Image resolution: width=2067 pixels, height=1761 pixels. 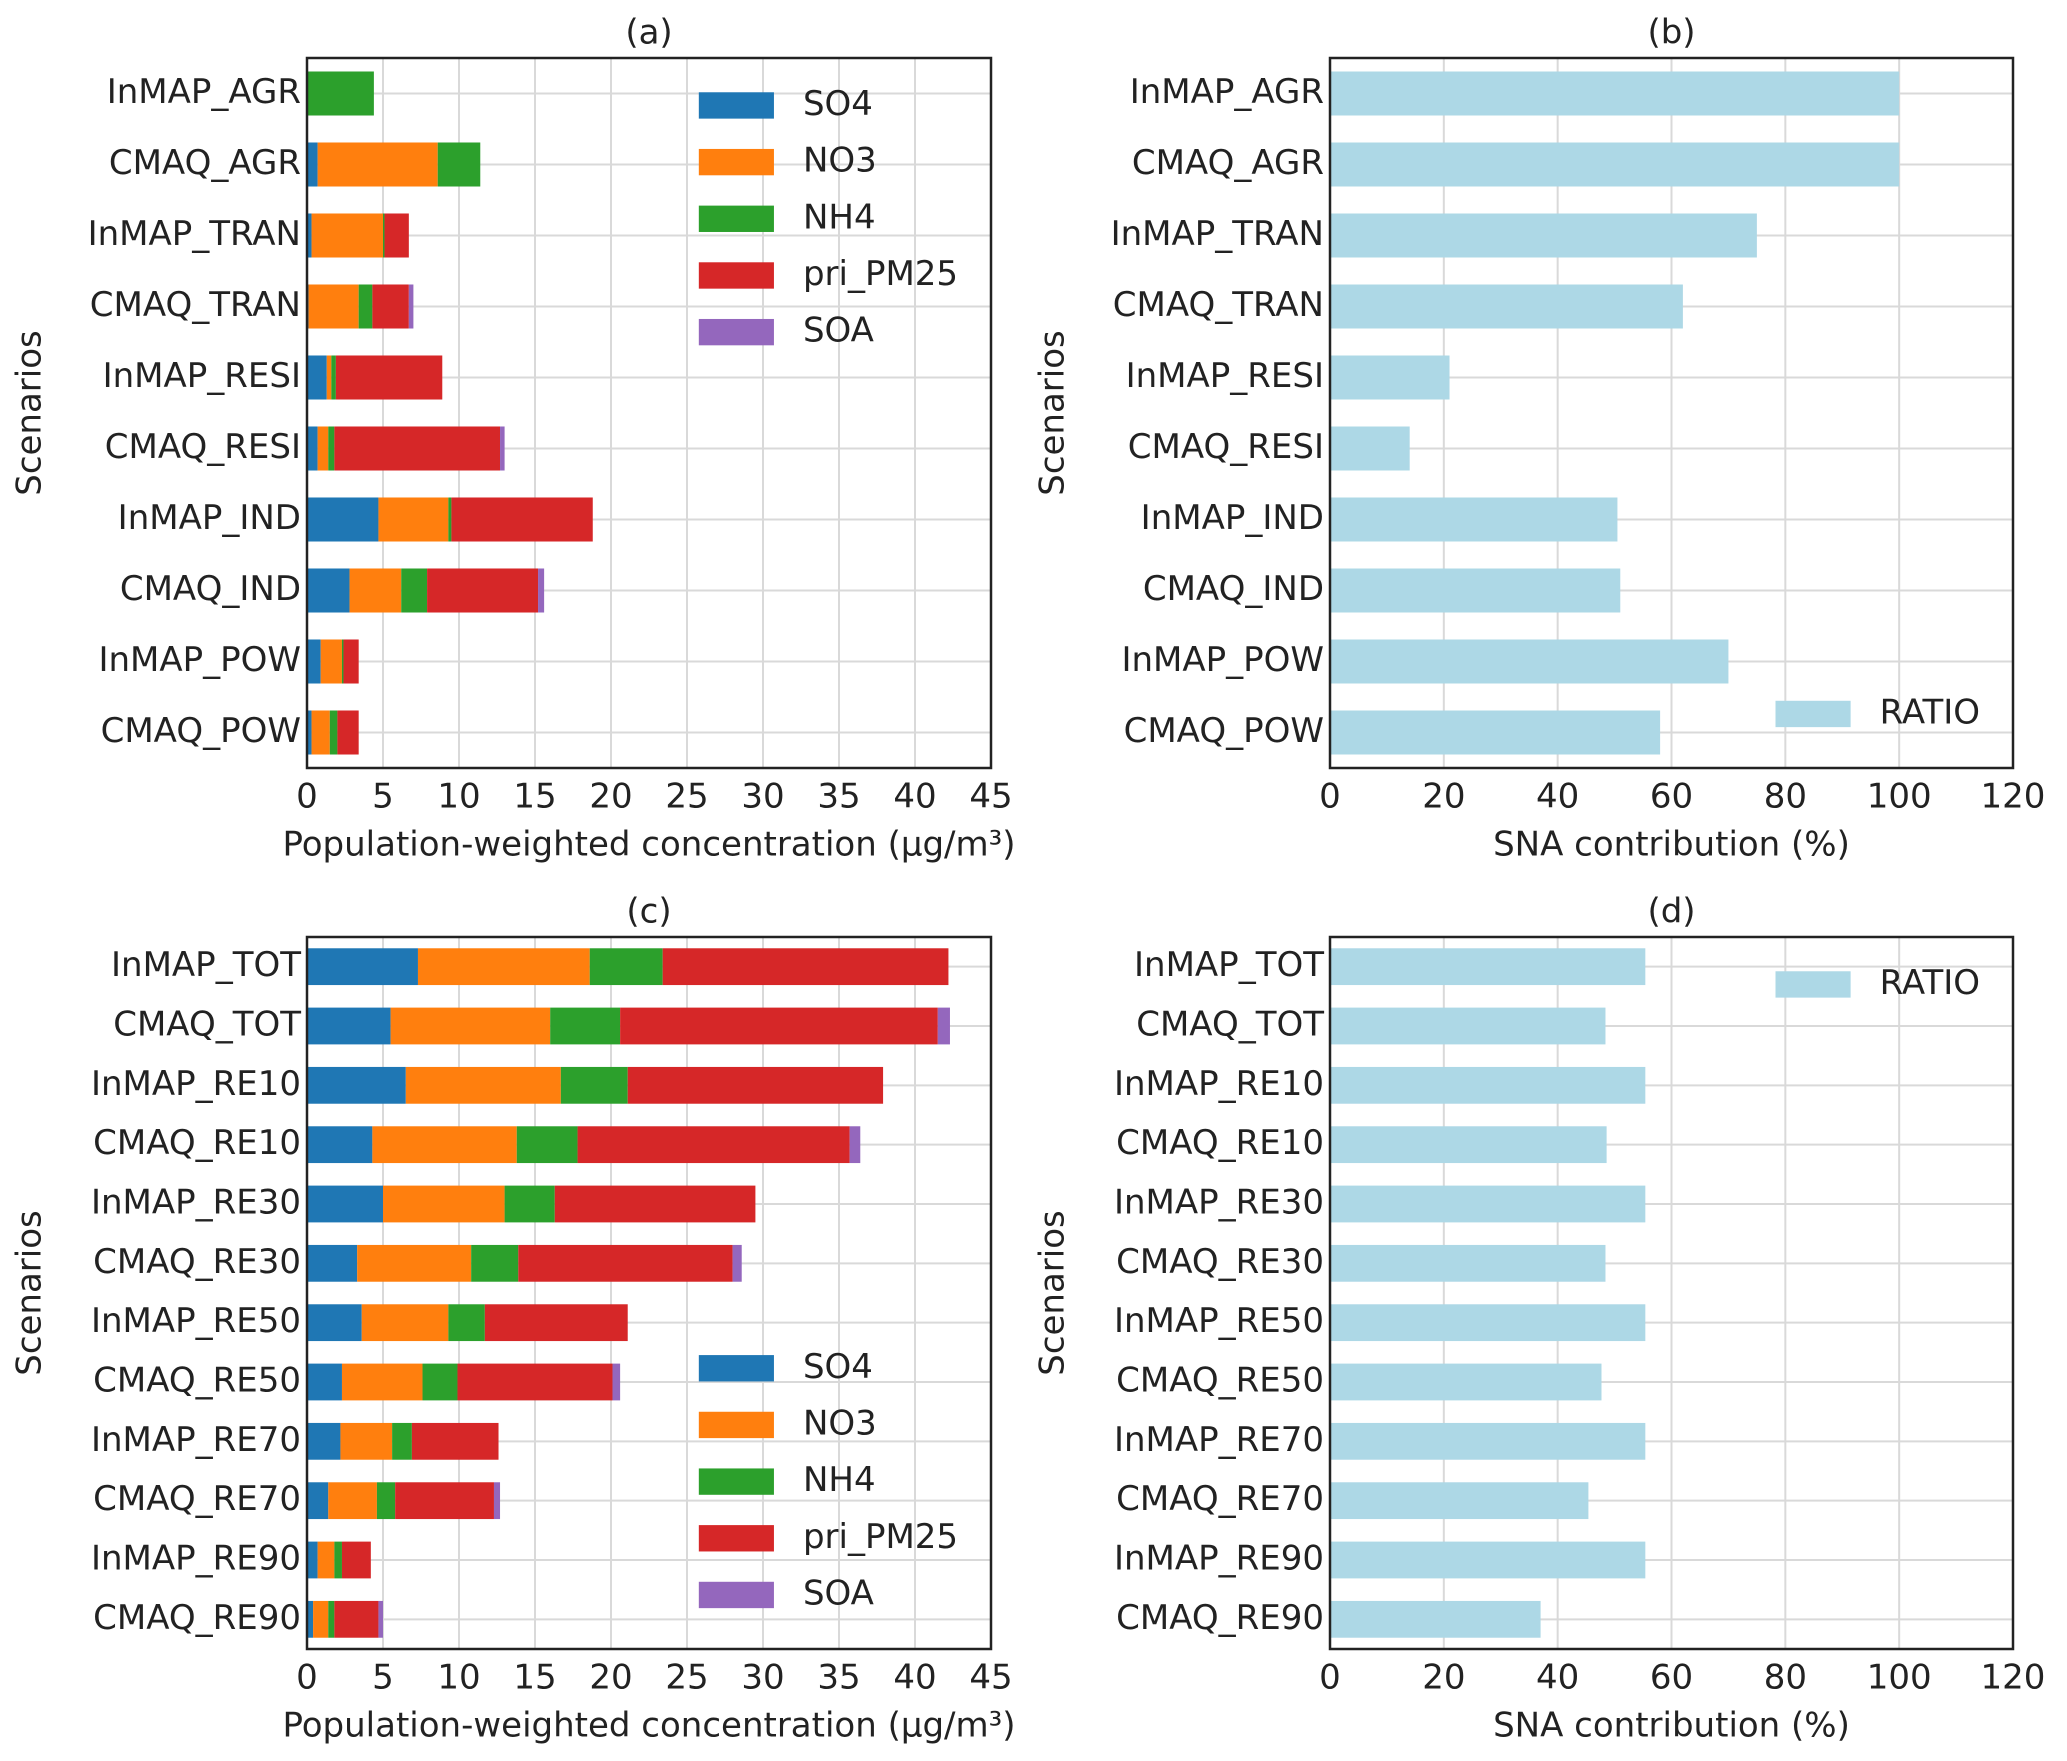 I want to click on x-tick-label: 5, so click(x=383, y=797).